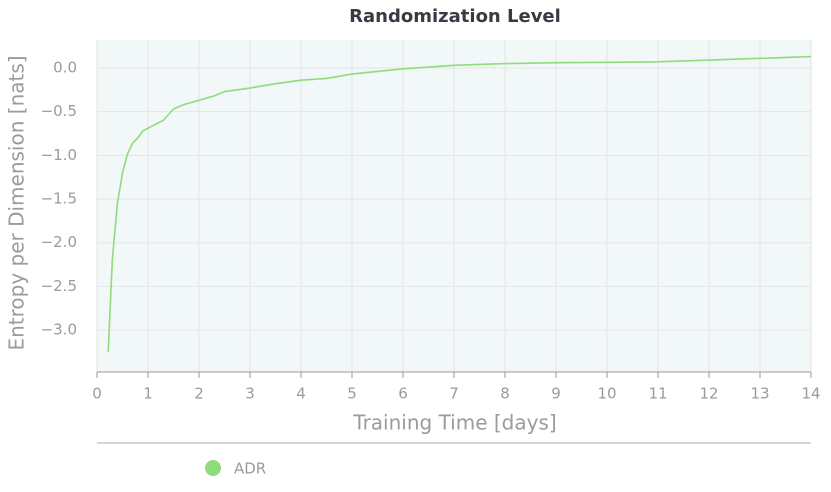 The width and height of the screenshot is (831, 492). Describe the element at coordinates (301, 394) in the screenshot. I see `x-tick-label: 4` at that location.